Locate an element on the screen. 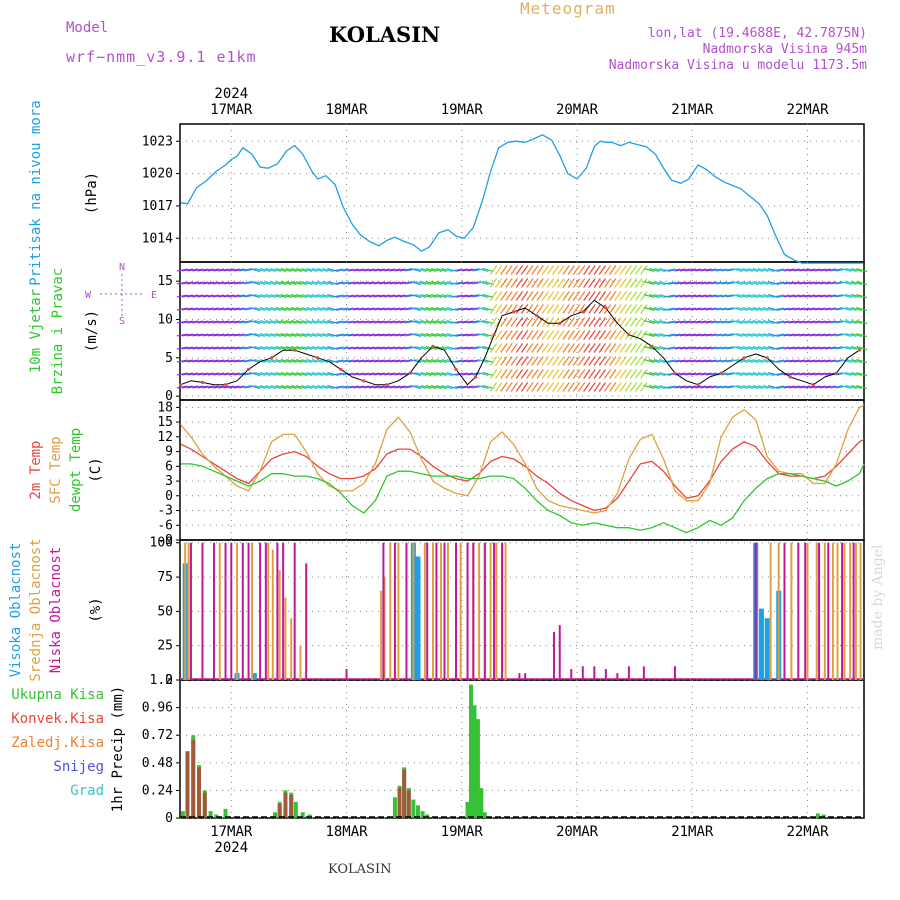 The width and height of the screenshot is (900, 900). wind-axis-title2: Brzina i Pravac is located at coordinates (58, 331).